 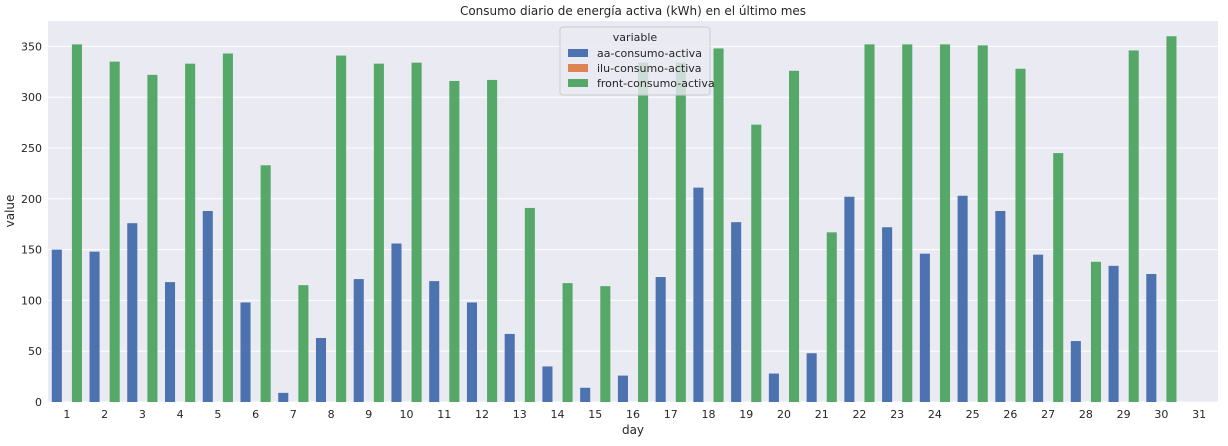 I want to click on x-tick-label: 31, so click(x=1199, y=414).